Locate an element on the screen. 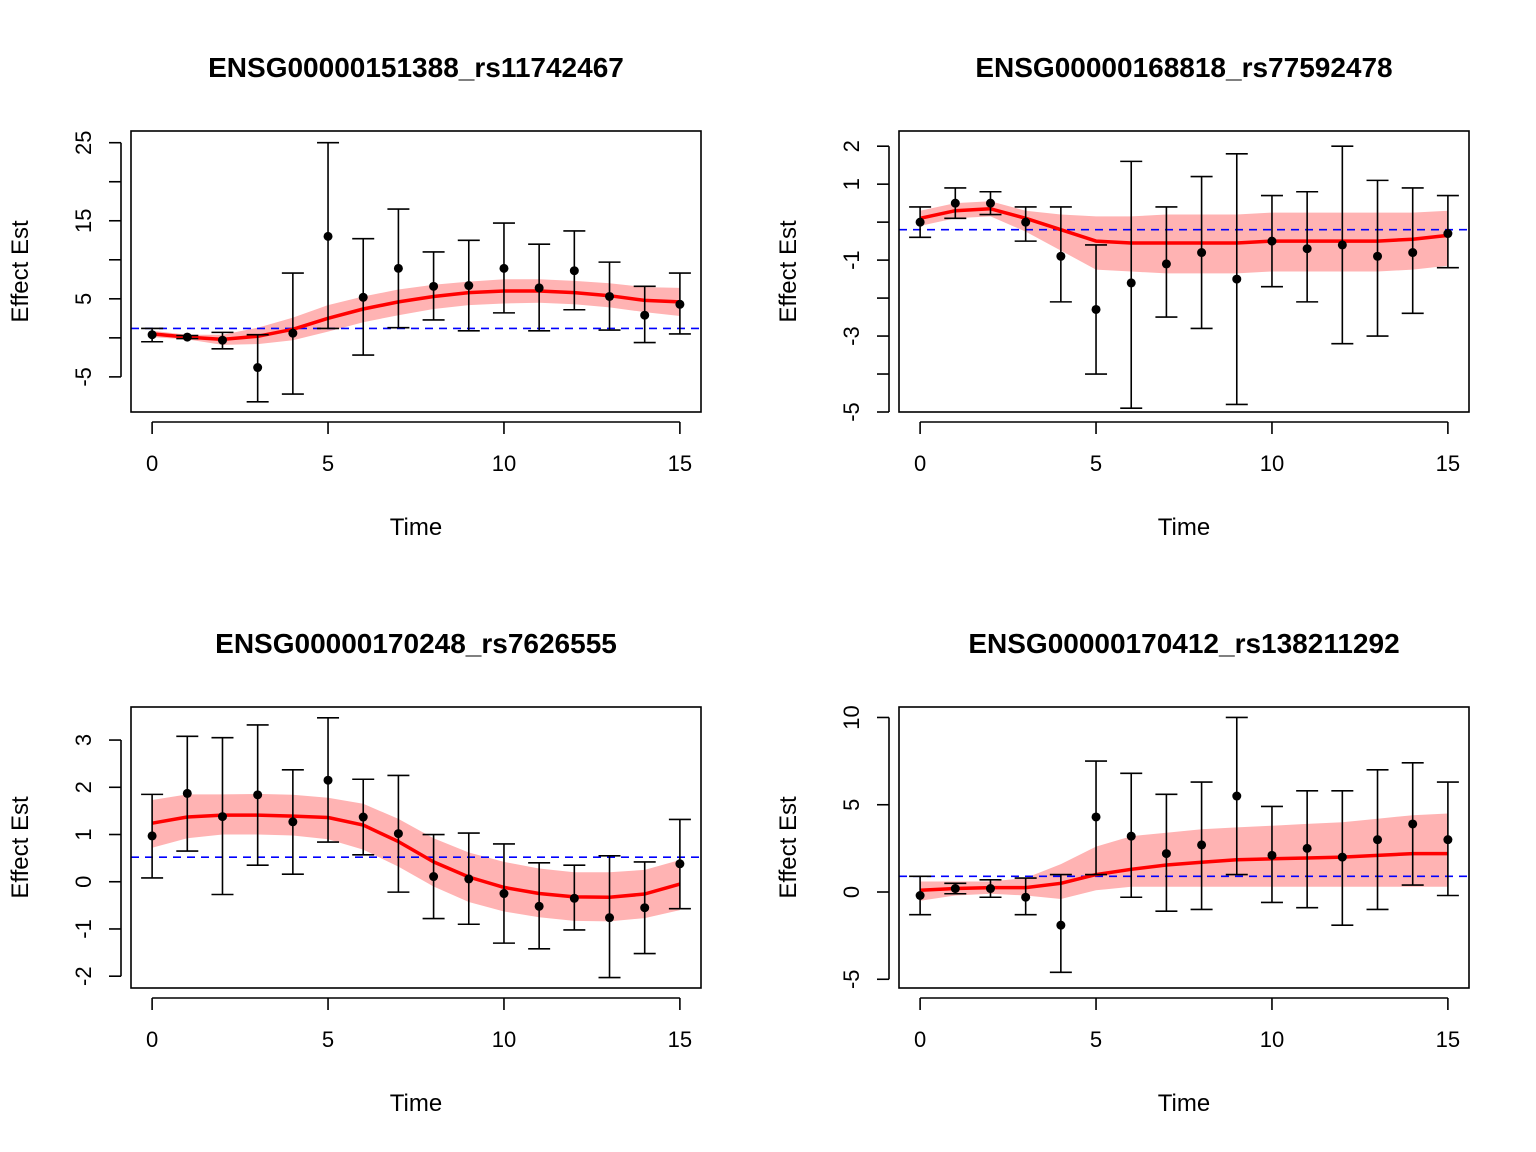 This screenshot has height=1152, width=1536. chart-title: ENSG00000170412_rs138211292 is located at coordinates (1183, 643).